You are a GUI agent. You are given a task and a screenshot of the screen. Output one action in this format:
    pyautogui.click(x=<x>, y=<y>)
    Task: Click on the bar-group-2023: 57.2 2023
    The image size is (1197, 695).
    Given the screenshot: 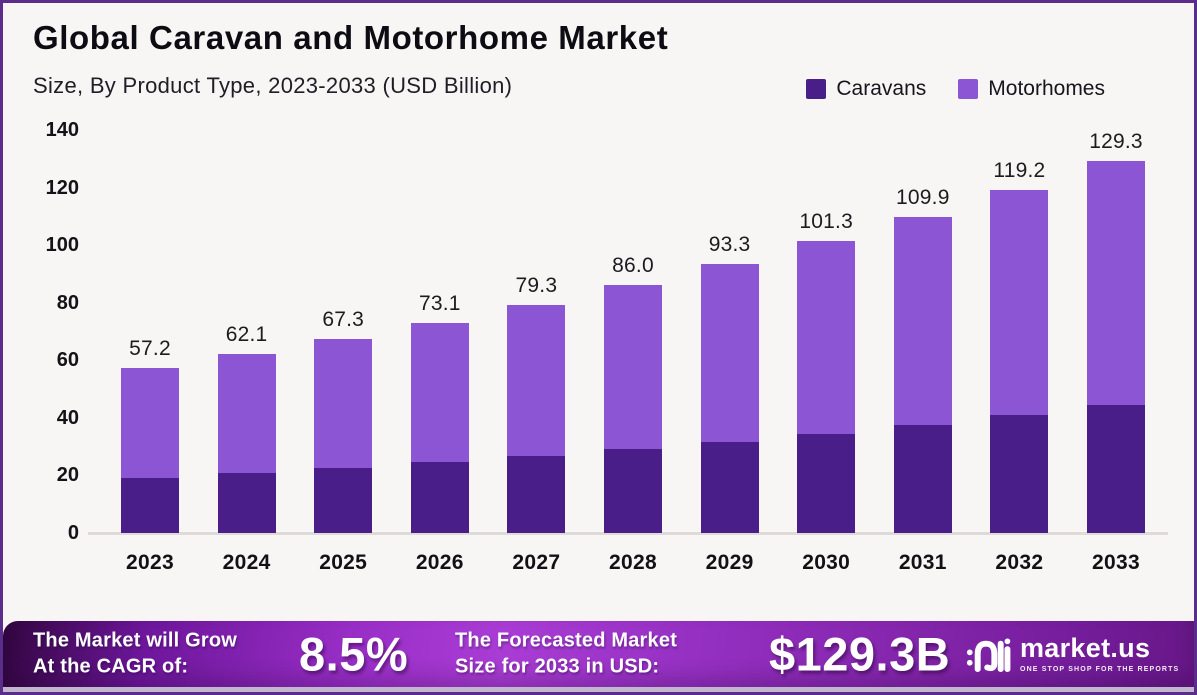 What is the action you would take?
    pyautogui.click(x=150, y=455)
    